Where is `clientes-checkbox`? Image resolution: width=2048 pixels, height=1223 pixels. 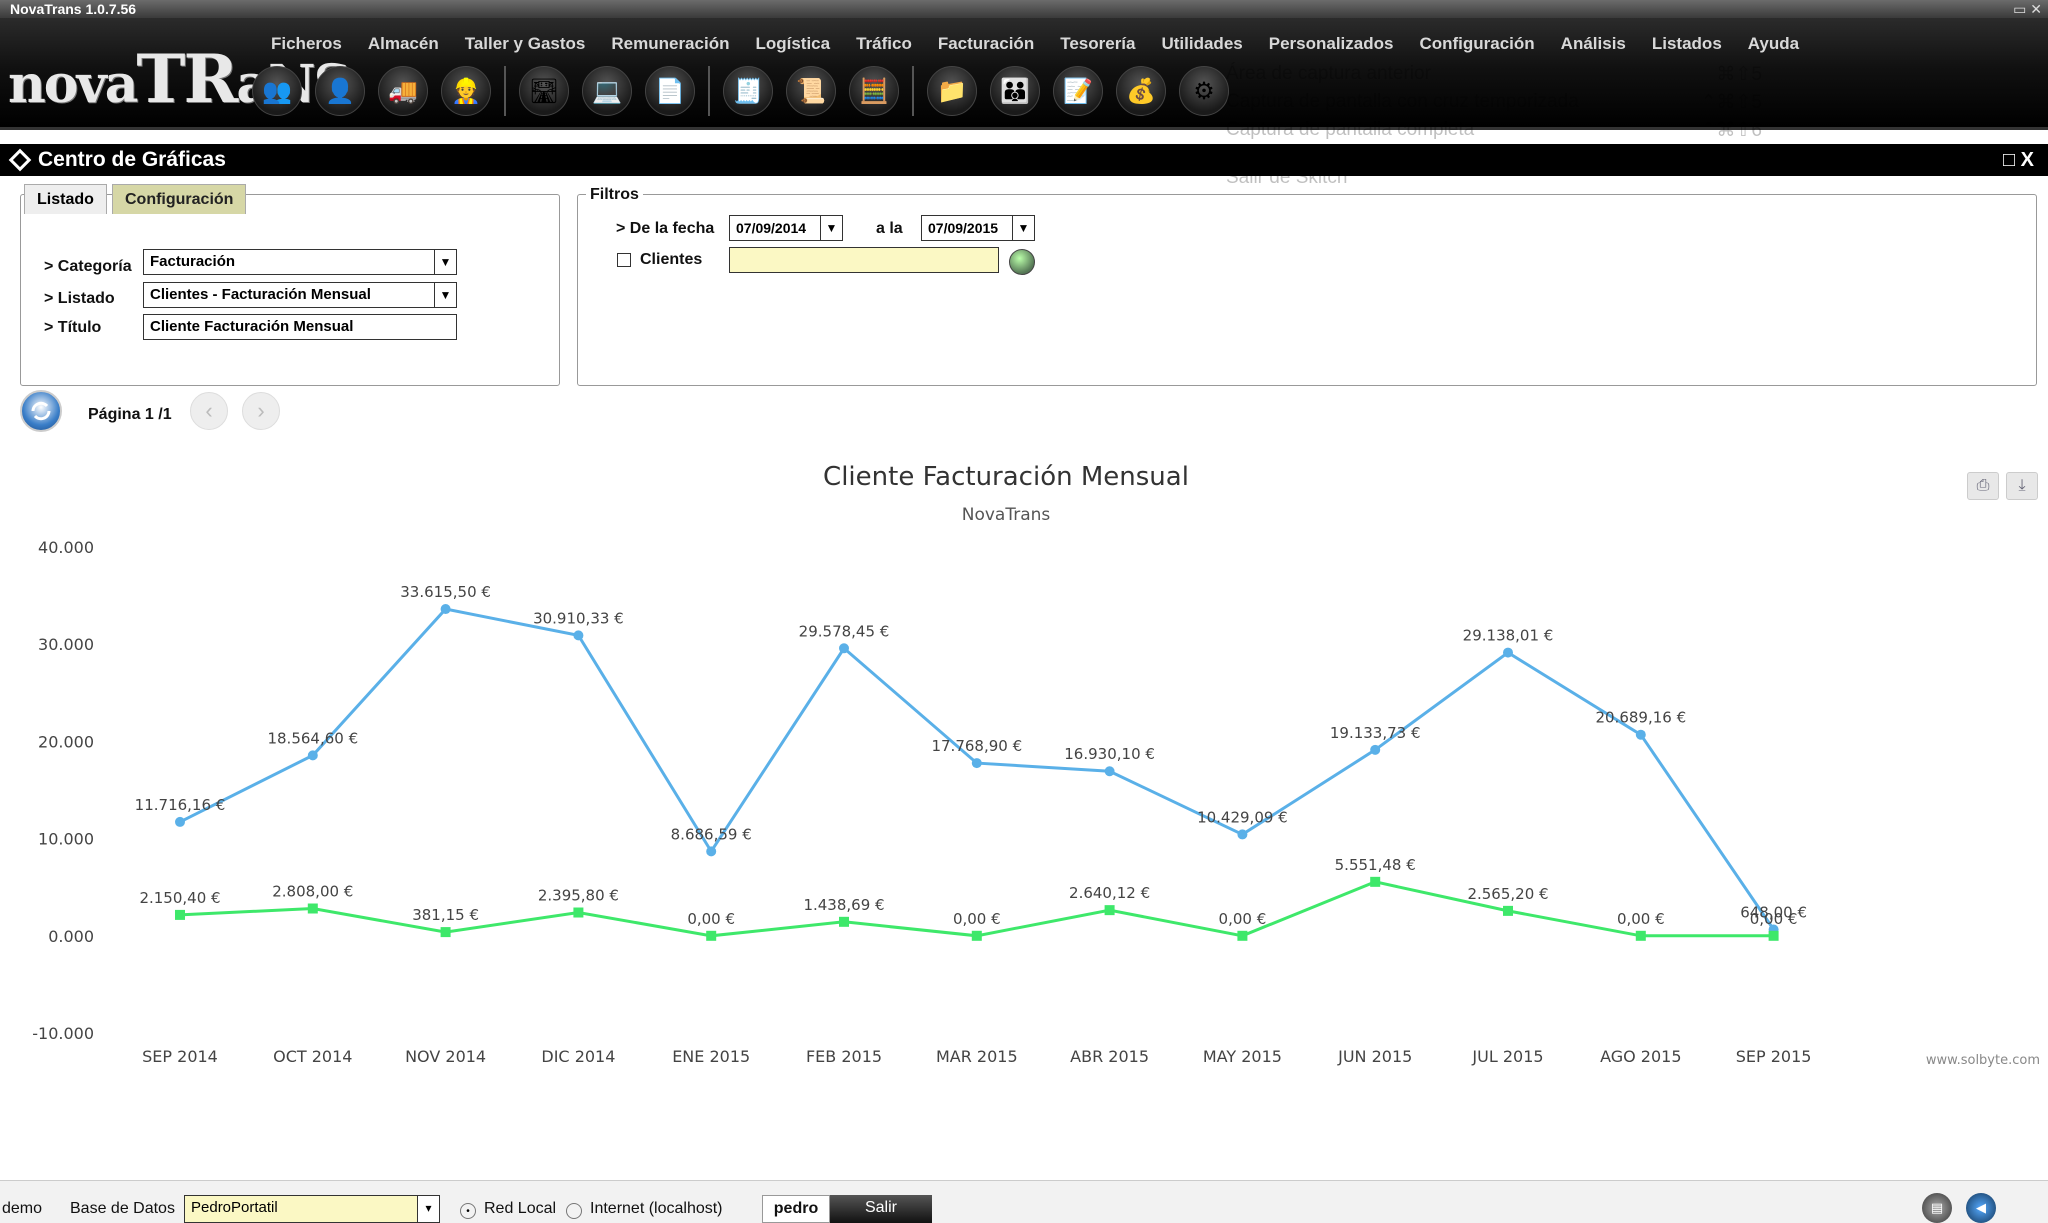
clientes-checkbox is located at coordinates (624, 260).